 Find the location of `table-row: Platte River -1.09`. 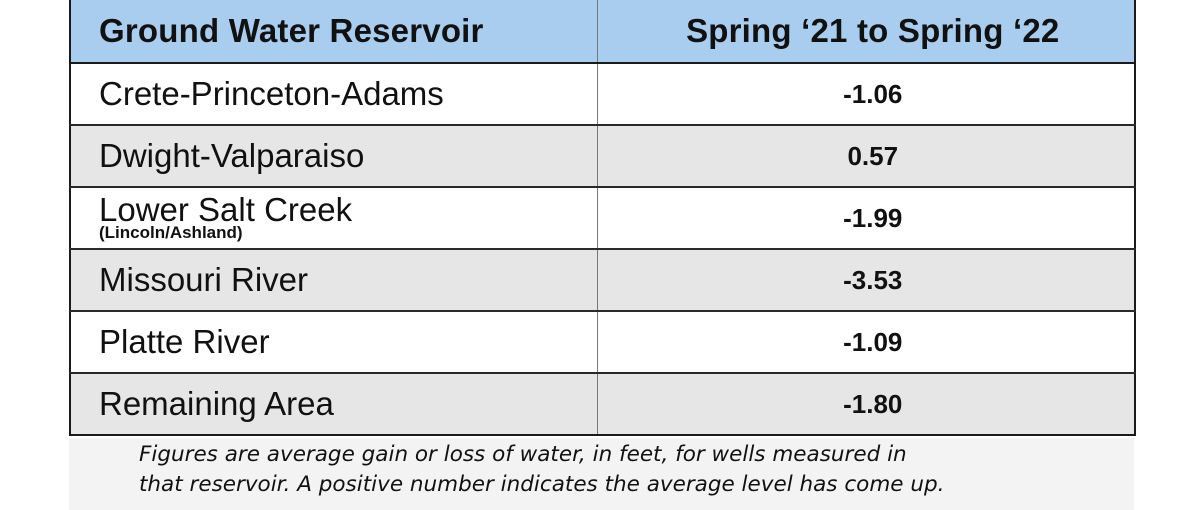

table-row: Platte River -1.09 is located at coordinates (602, 342).